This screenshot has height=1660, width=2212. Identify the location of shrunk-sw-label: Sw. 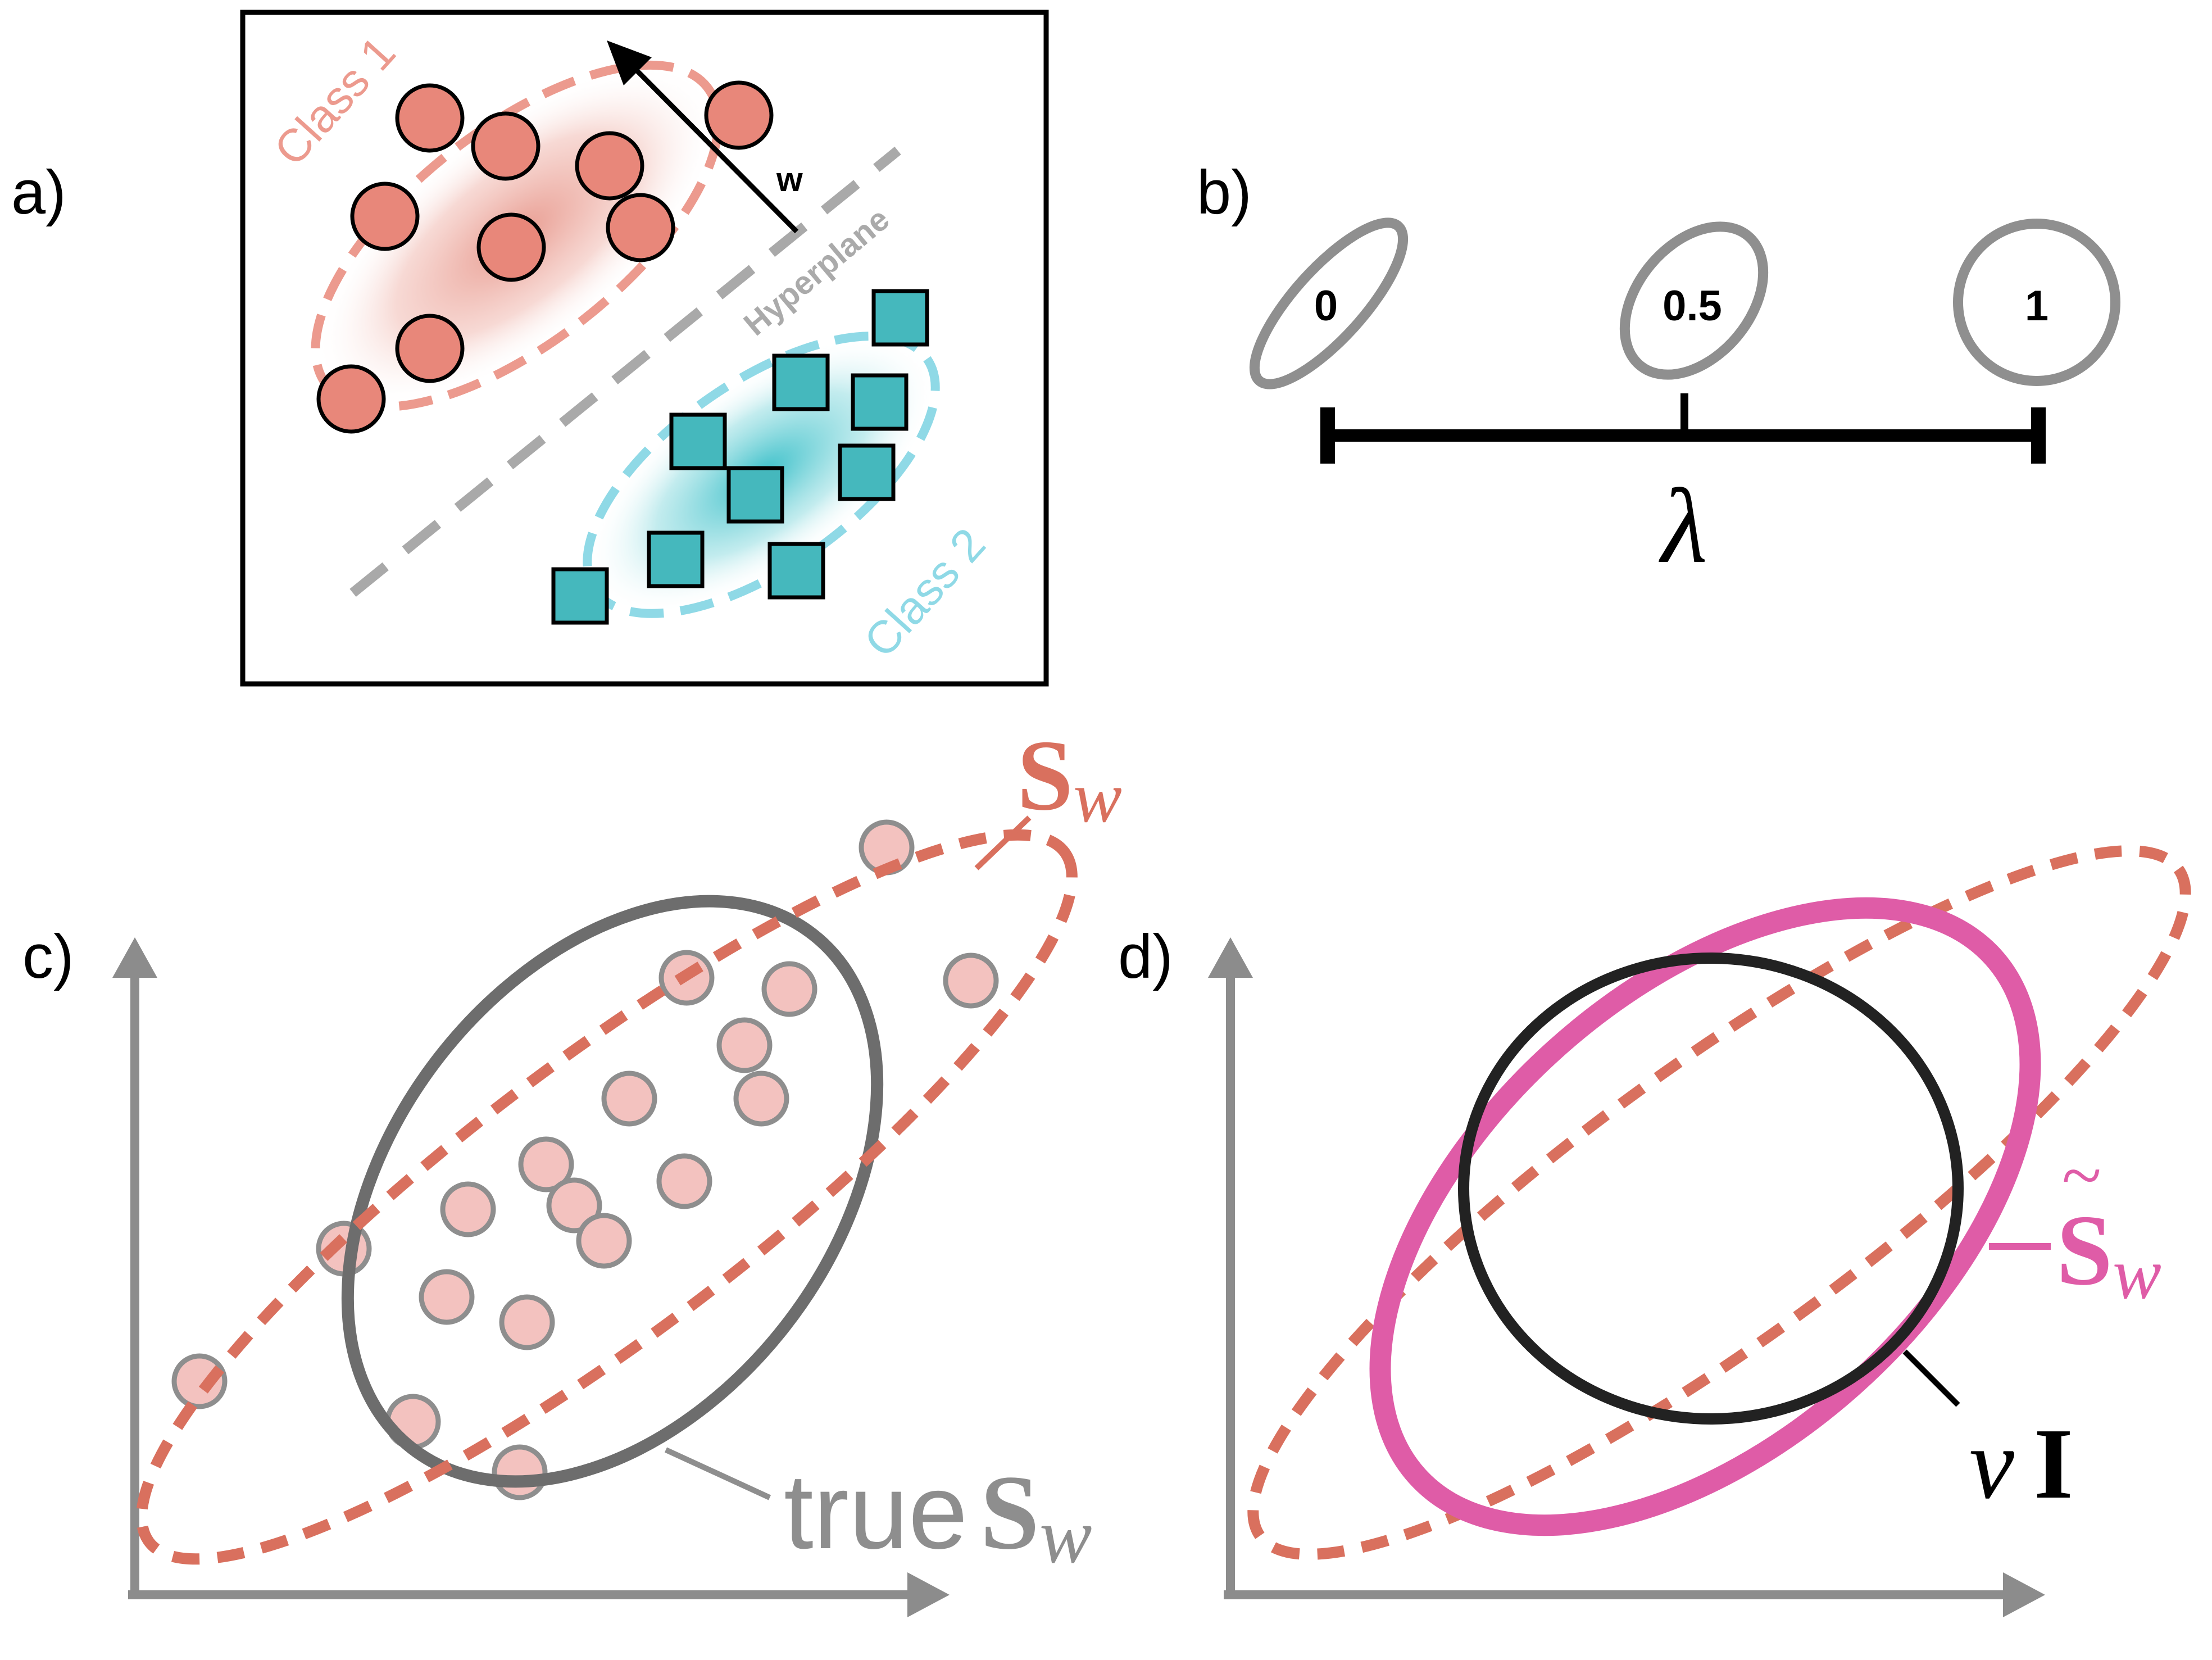
(2108, 1254).